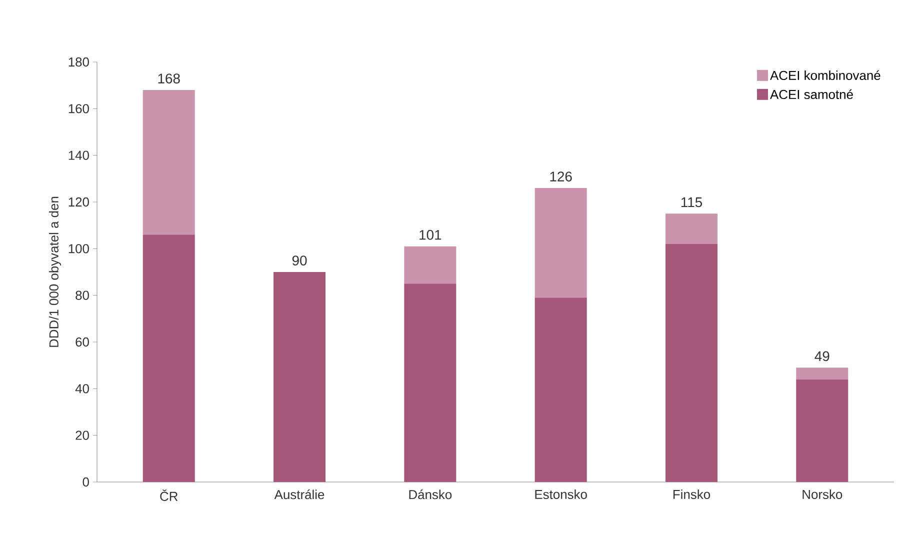 This screenshot has width=911, height=544. Describe the element at coordinates (85, 482) in the screenshot. I see `y-tick-label: 0` at that location.